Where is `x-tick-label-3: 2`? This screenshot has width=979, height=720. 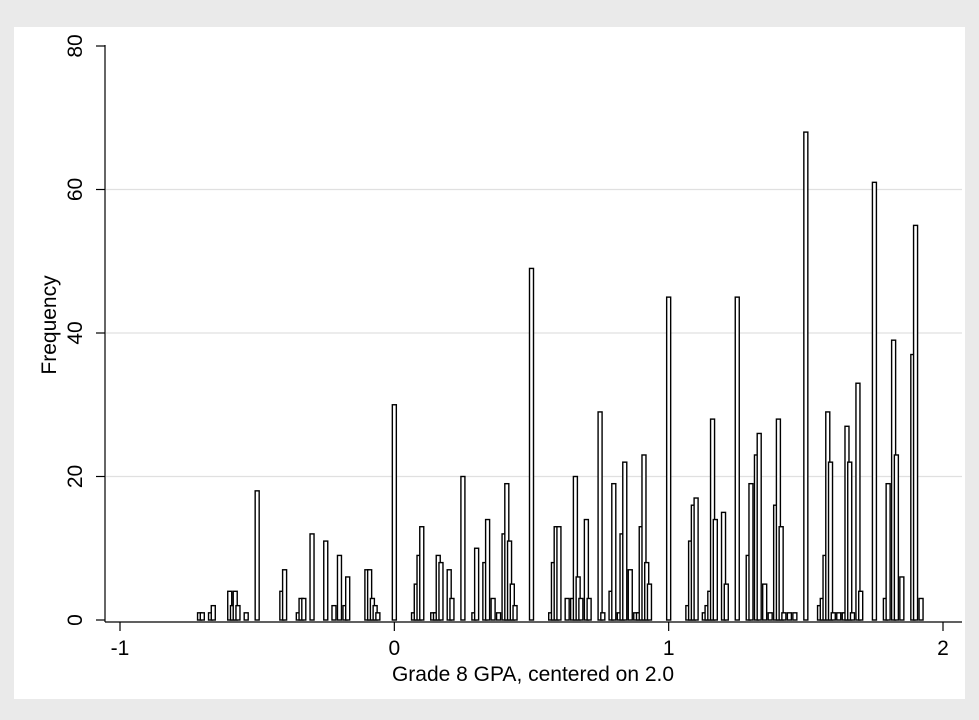
x-tick-label-3: 2 is located at coordinates (943, 648).